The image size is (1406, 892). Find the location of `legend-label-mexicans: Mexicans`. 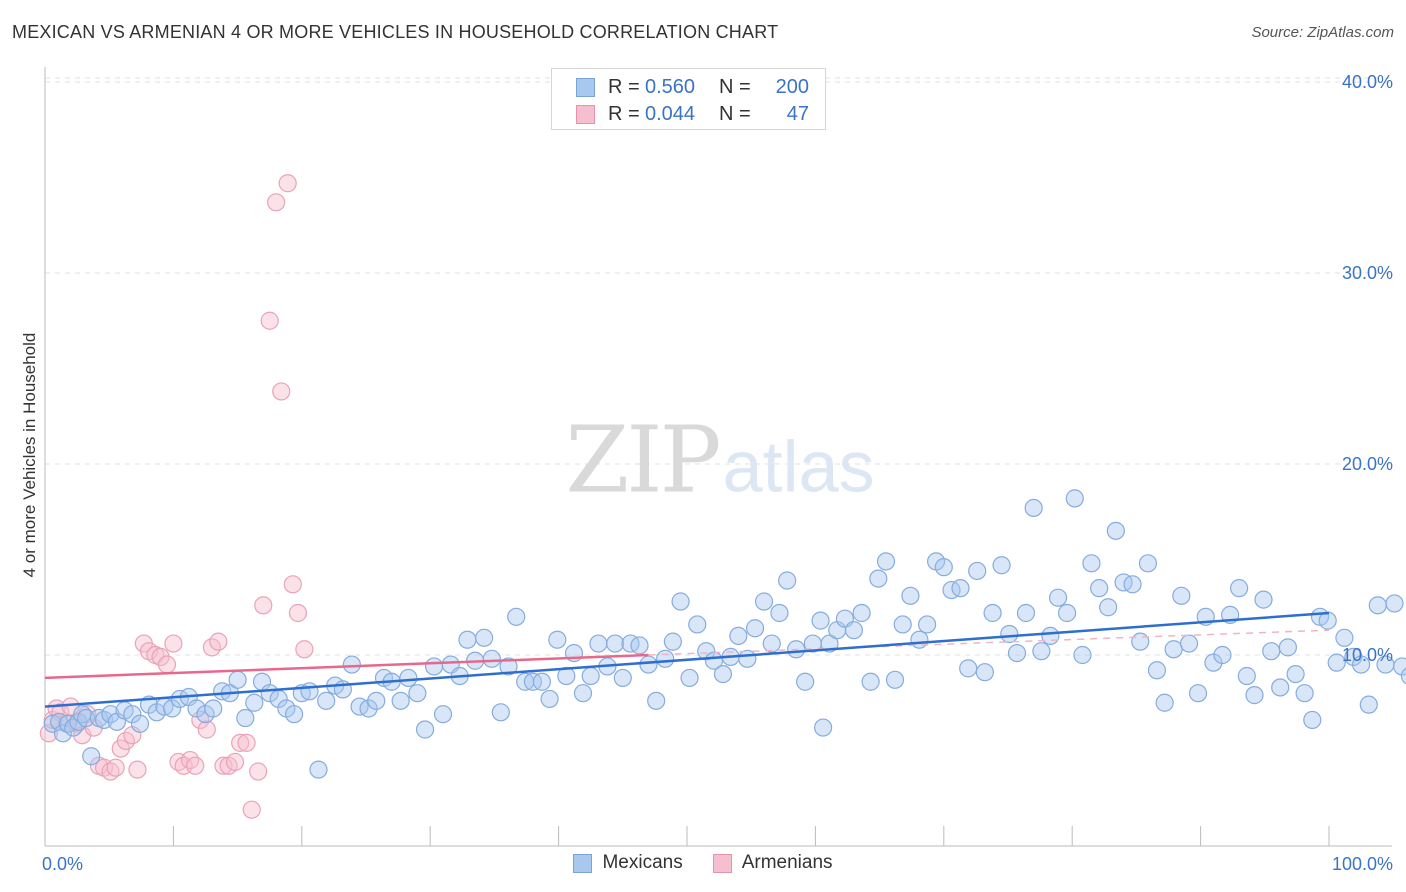

legend-label-mexicans: Mexicans is located at coordinates (642, 862).